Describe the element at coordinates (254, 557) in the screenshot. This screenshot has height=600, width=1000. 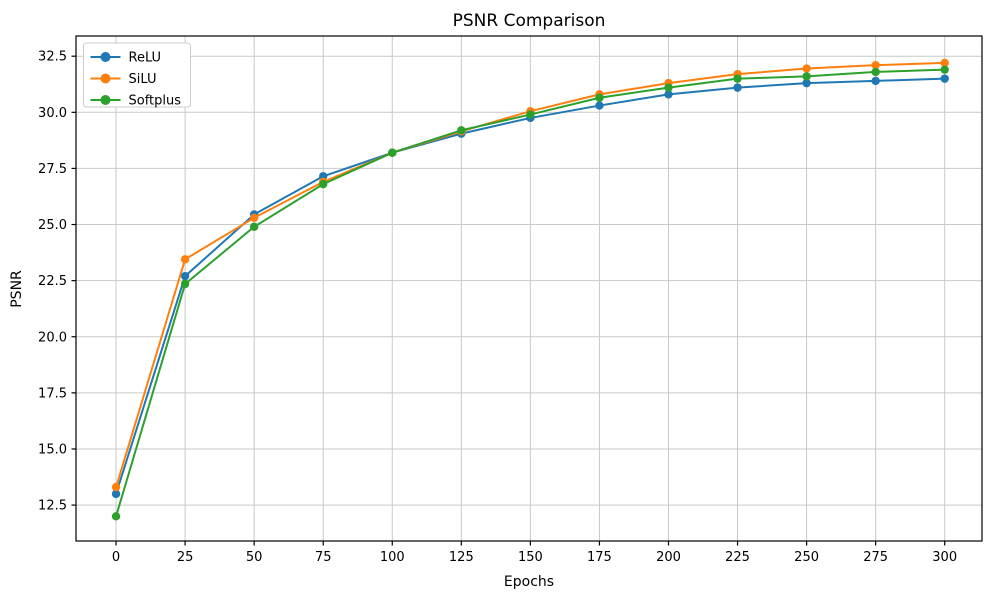
I see `x-tick-label: 50` at that location.